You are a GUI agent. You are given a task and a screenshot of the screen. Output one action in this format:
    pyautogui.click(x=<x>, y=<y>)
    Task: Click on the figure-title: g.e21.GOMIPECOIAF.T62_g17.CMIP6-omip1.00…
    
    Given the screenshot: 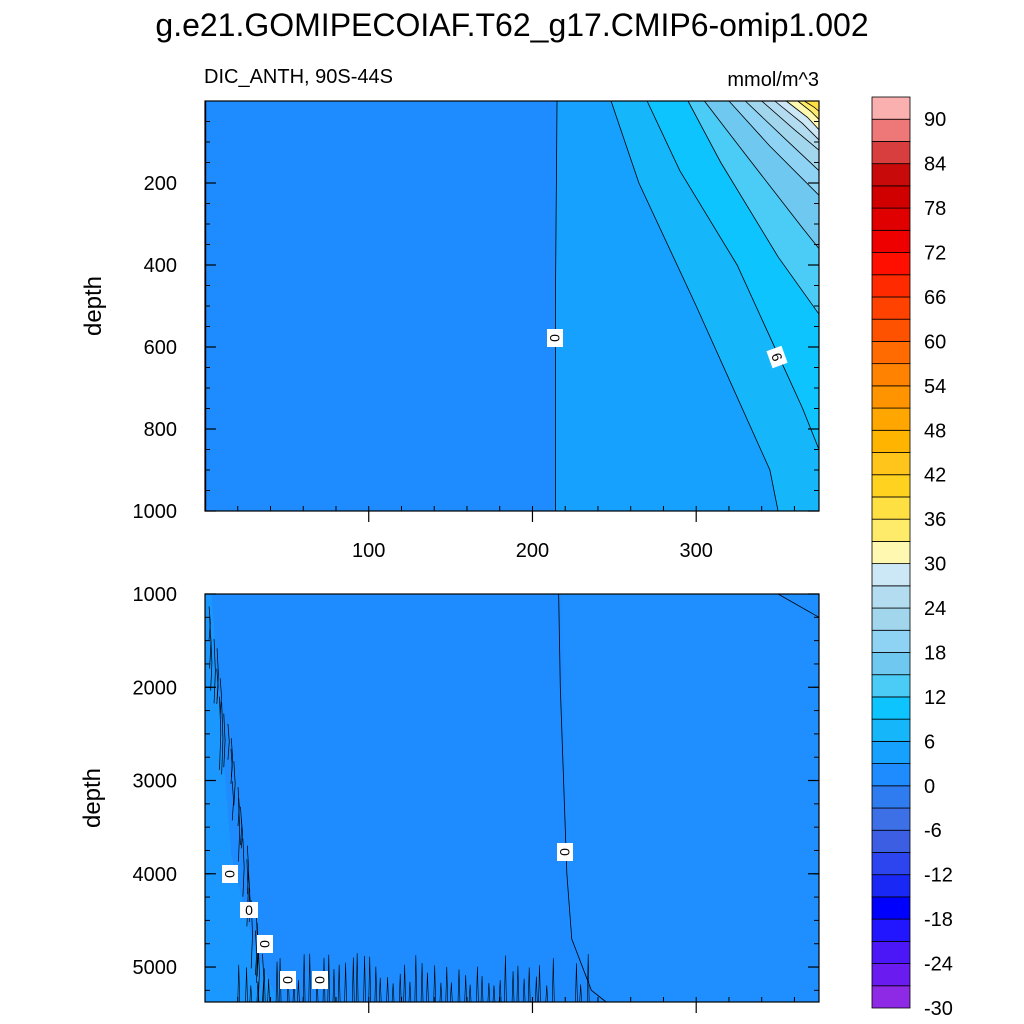 What is the action you would take?
    pyautogui.click(x=511, y=25)
    